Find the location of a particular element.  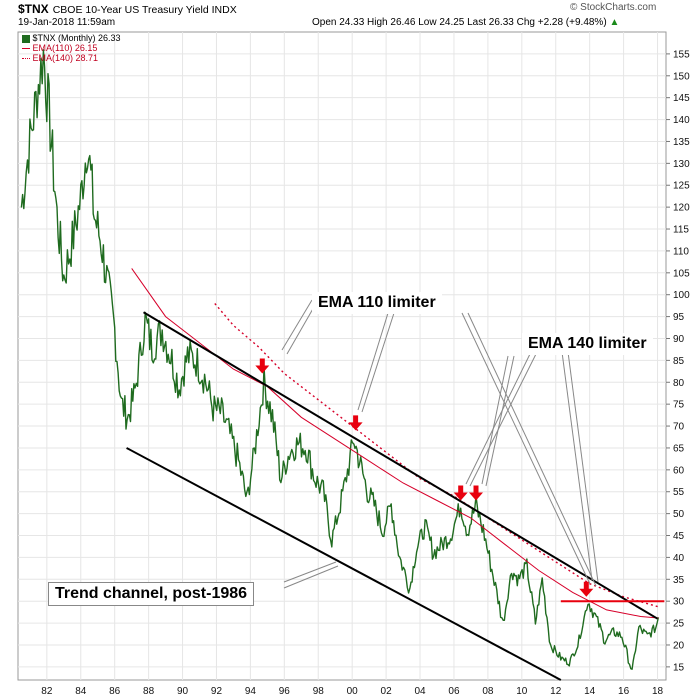

x-tick-label: 90 is located at coordinates (183, 691).